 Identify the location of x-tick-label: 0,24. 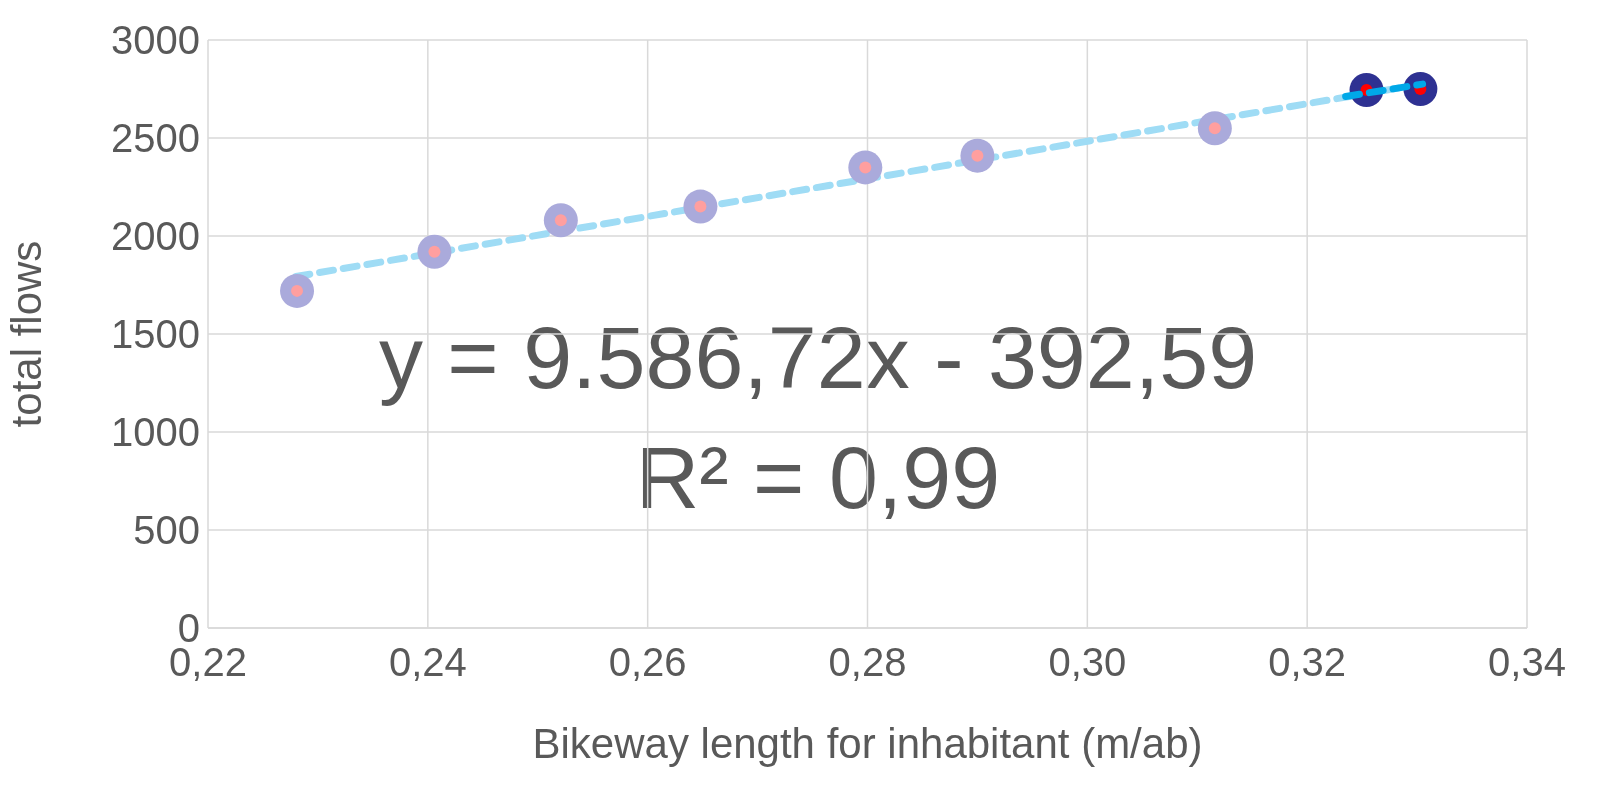
(427, 662).